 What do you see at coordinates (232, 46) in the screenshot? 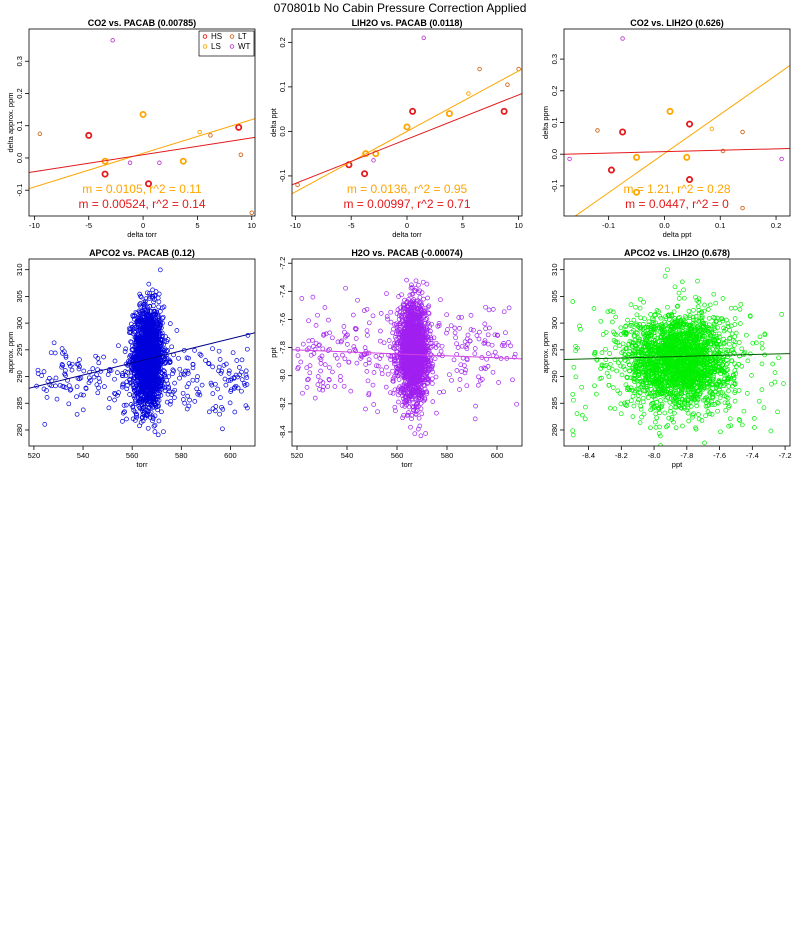
I see `legend-marker-wt` at bounding box center [232, 46].